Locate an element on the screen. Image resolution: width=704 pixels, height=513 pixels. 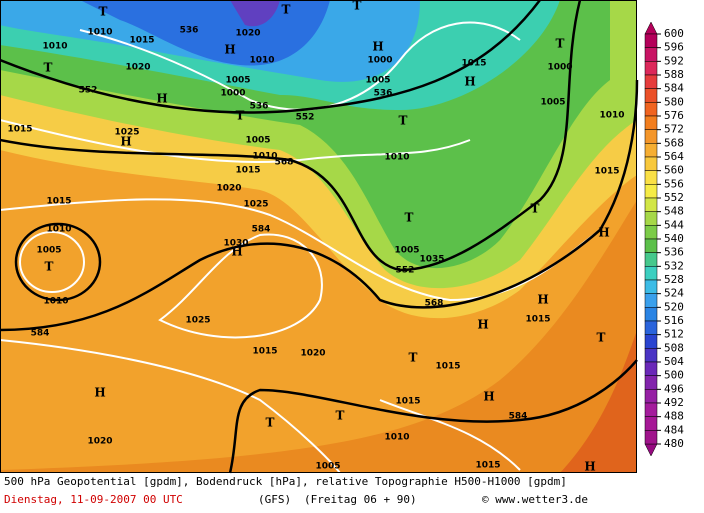
colorbar-label: 536 is located at coordinates (674, 252).